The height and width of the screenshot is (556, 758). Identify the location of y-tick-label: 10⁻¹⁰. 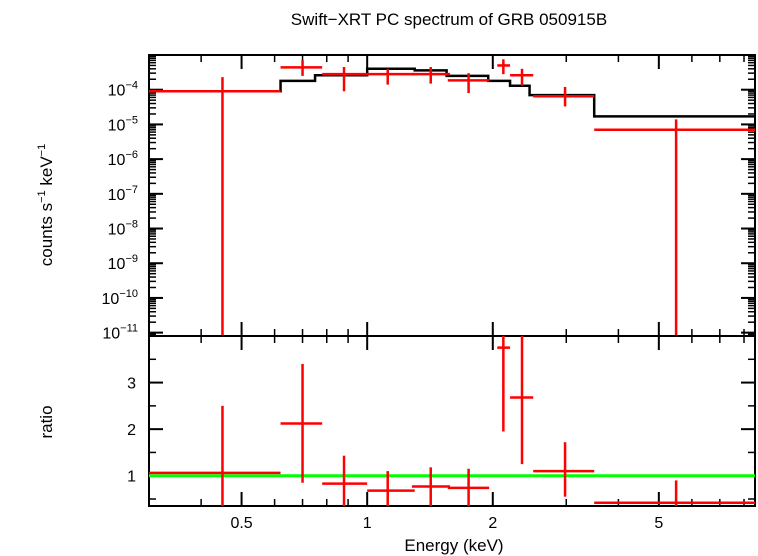
(120, 298).